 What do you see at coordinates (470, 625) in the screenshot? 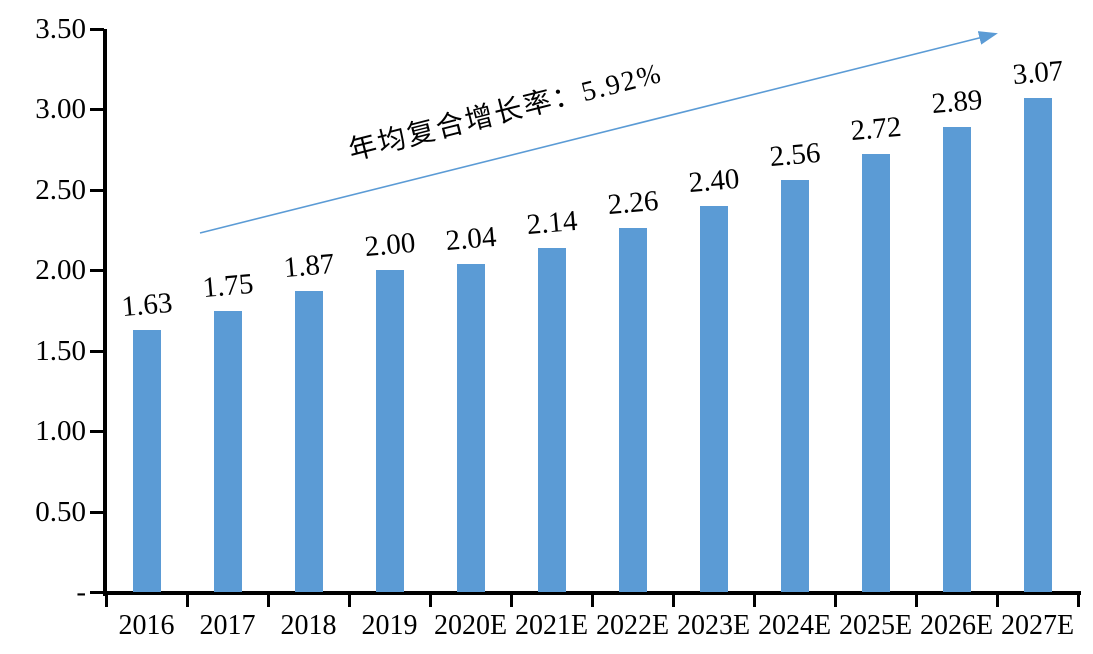
I see `x-axis-tick-label: 2020E` at bounding box center [470, 625].